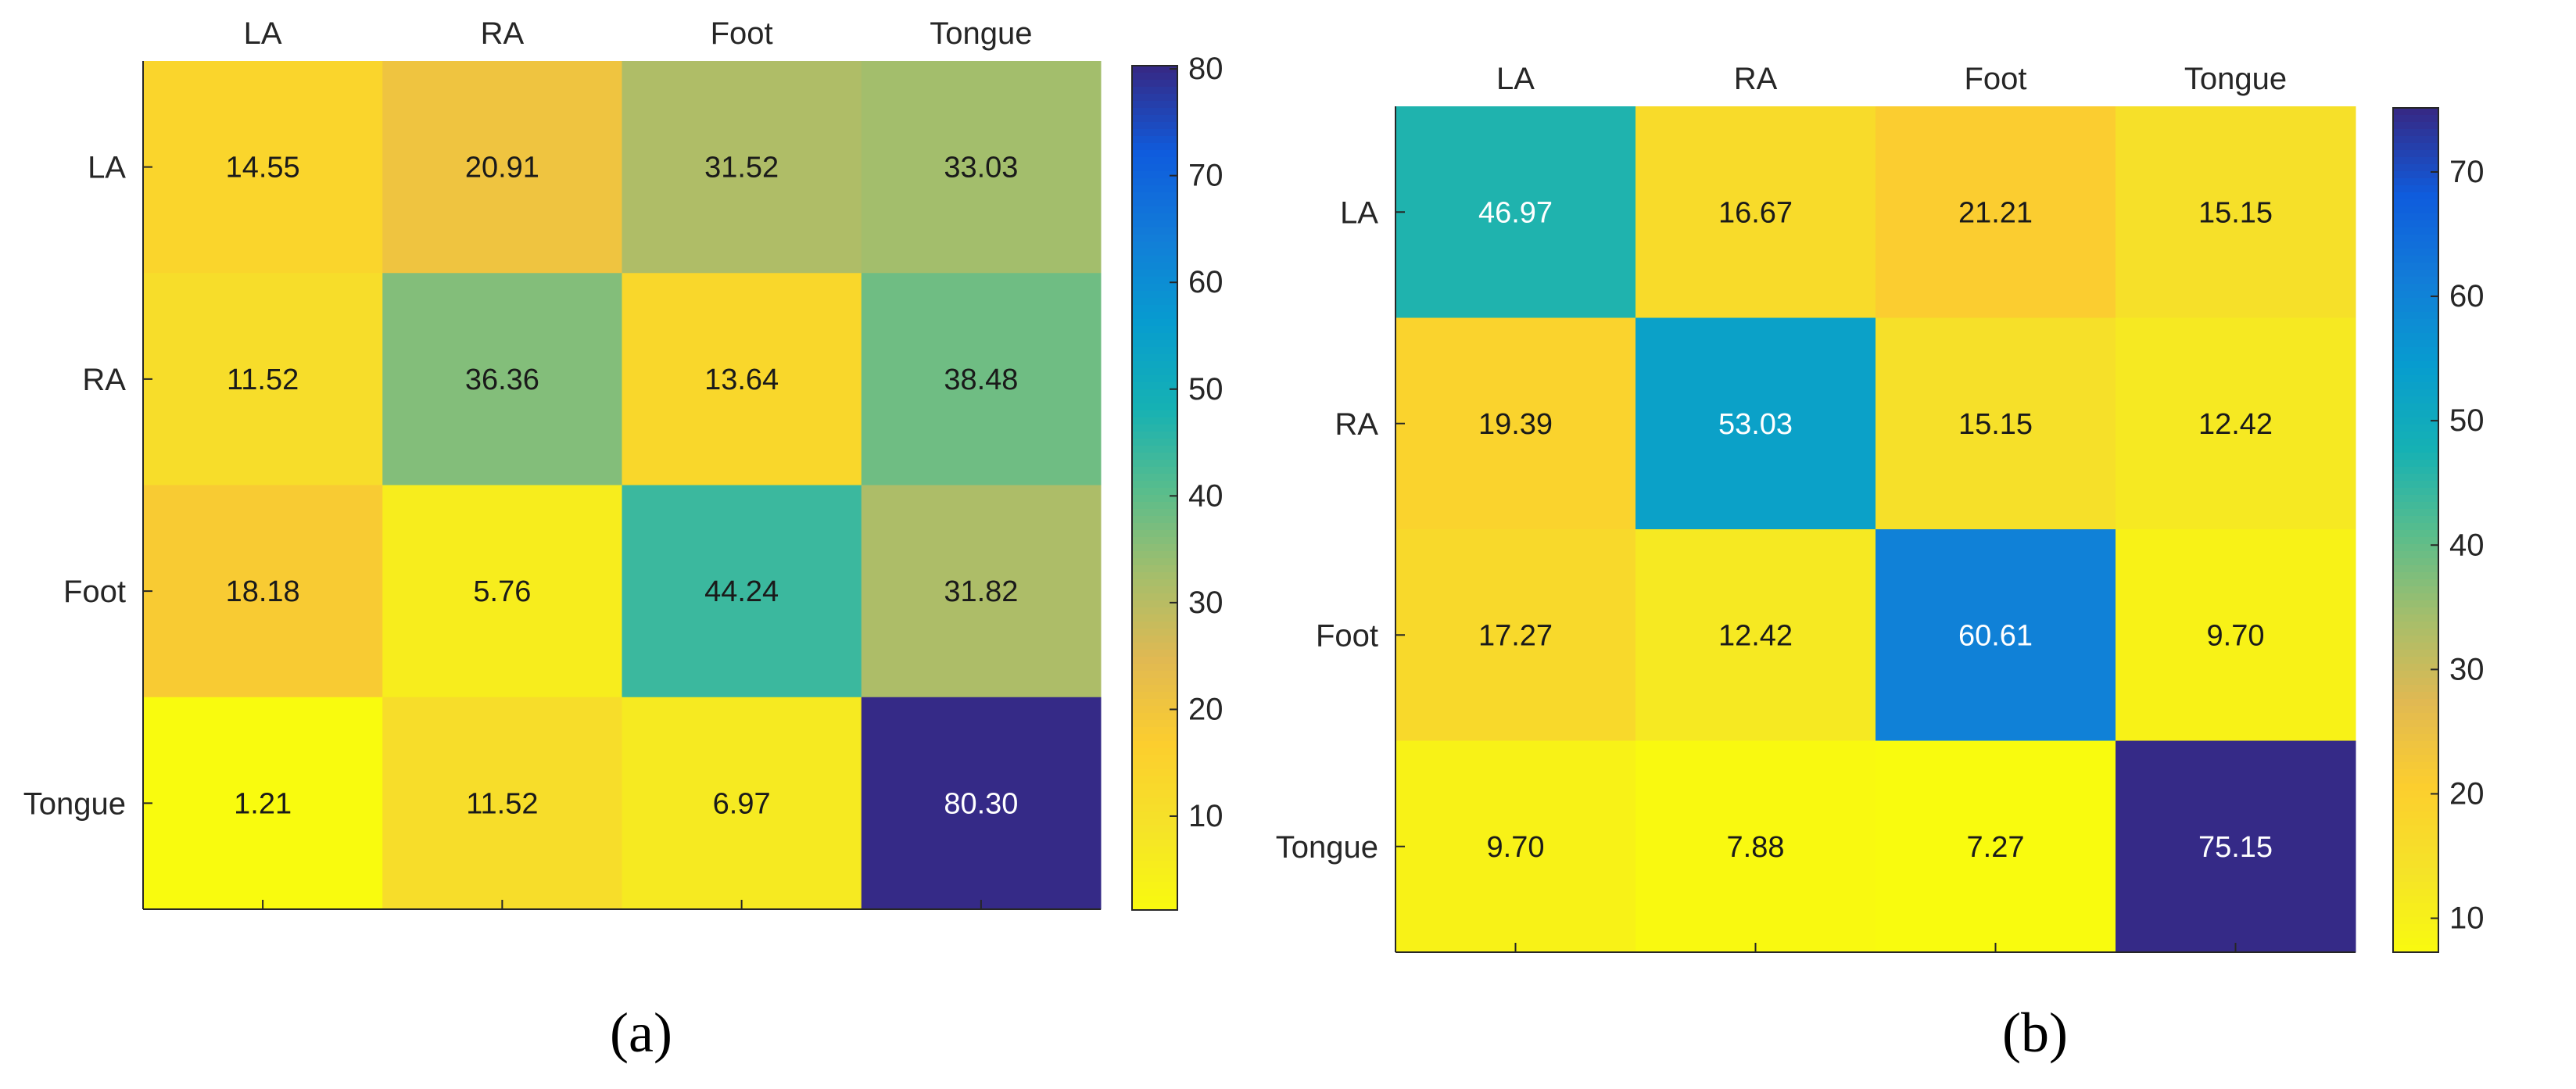 The image size is (2576, 1089). Describe the element at coordinates (263, 33) in the screenshot. I see `x-tick-label: LA` at that location.